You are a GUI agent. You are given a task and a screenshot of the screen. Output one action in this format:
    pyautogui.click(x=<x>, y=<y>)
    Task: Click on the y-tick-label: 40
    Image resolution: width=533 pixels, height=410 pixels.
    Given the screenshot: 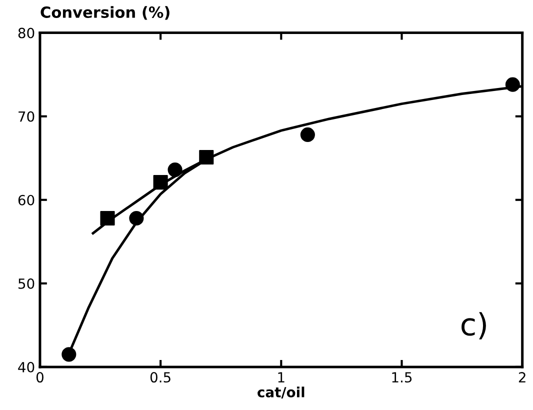 What is the action you would take?
    pyautogui.click(x=26, y=367)
    